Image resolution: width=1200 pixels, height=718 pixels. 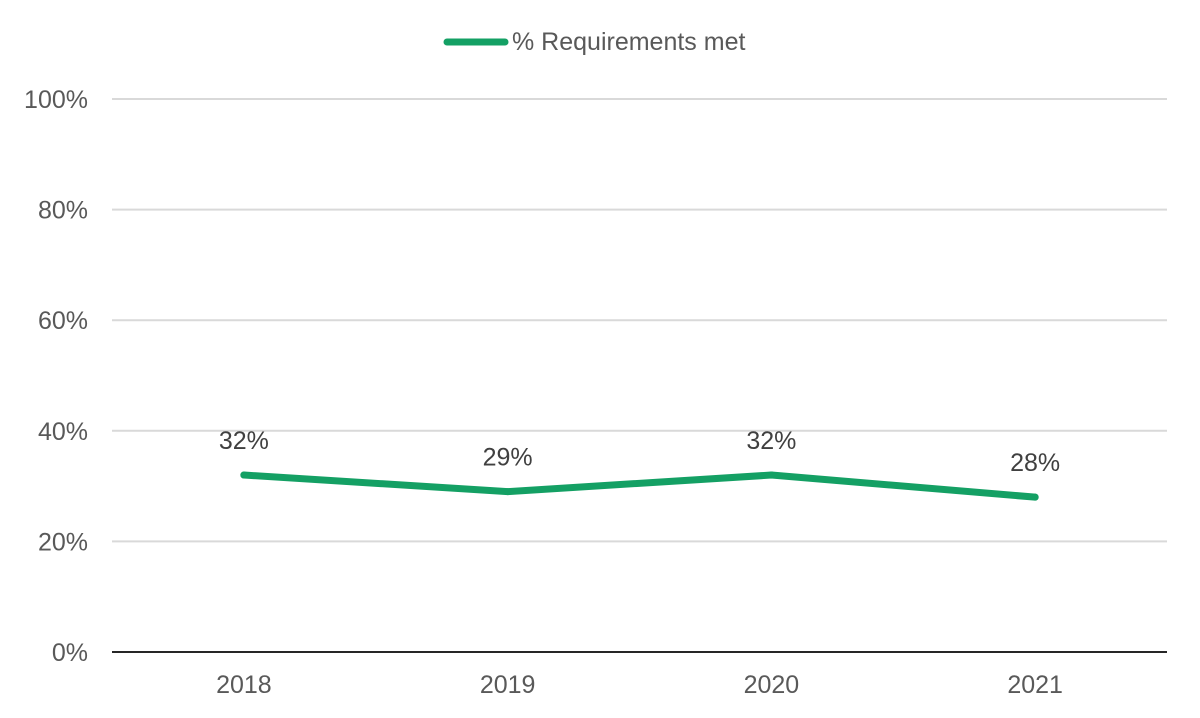 What do you see at coordinates (63, 211) in the screenshot?
I see `y-tick-label: 80%` at bounding box center [63, 211].